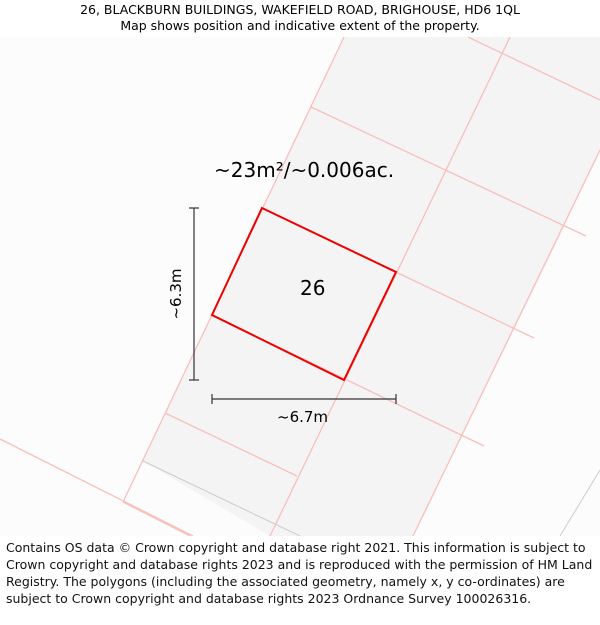  Describe the element at coordinates (194, 294) in the screenshot. I see `dimension-vertical-line` at that location.